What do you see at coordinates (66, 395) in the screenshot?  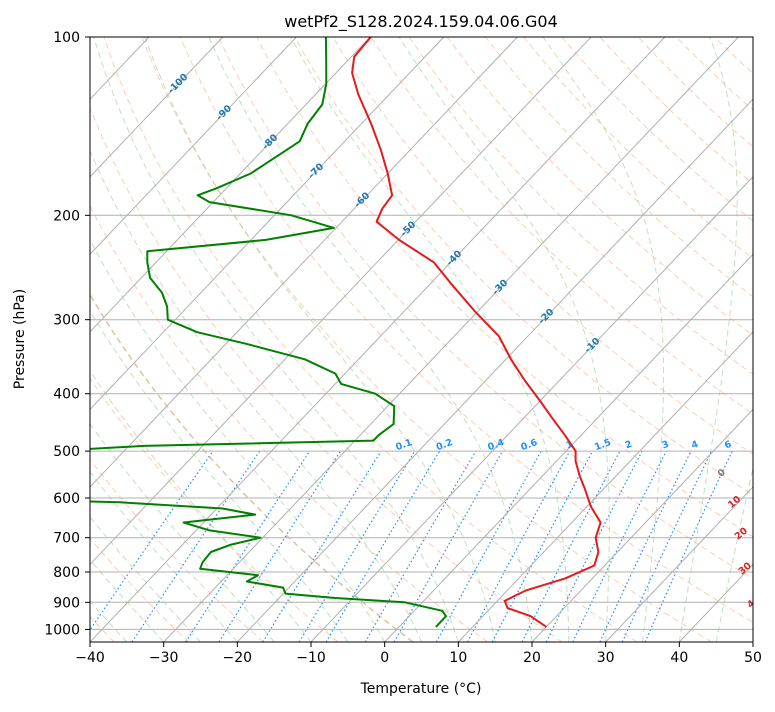 I see `y-tick-label: 400` at bounding box center [66, 395].